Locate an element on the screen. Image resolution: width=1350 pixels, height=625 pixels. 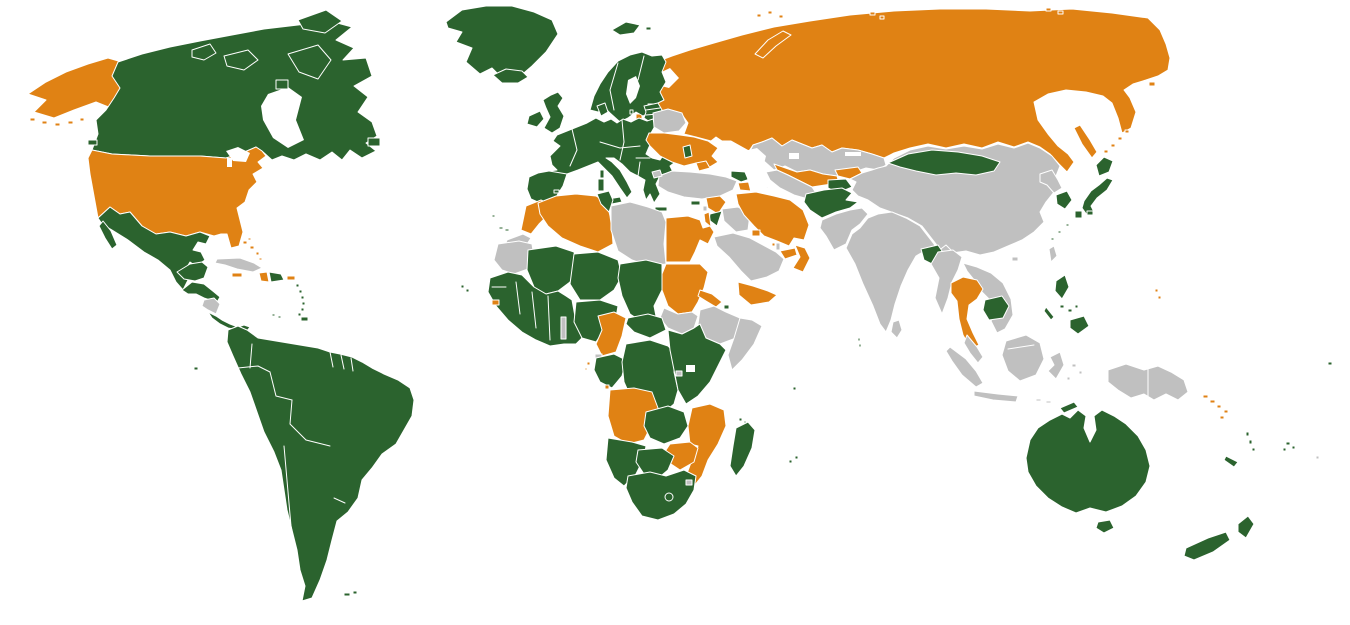
country-yemen is located at coordinates (757, 293).